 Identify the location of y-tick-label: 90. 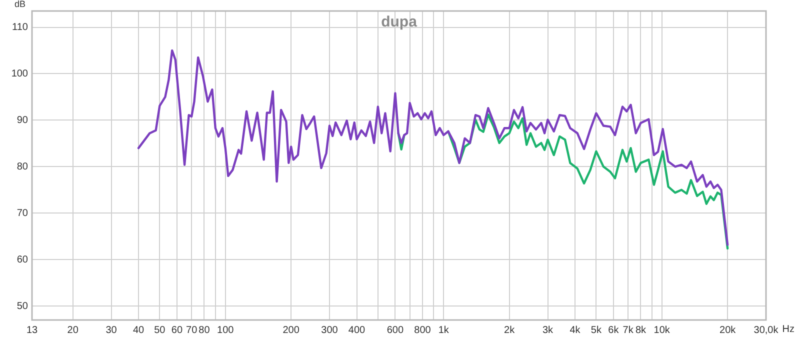
(22, 120).